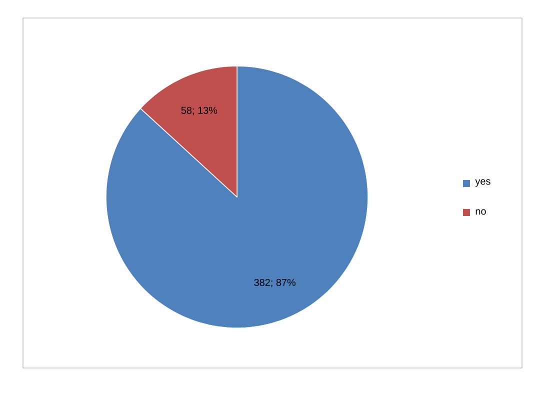  Describe the element at coordinates (199, 111) in the screenshot. I see `data-label: 58; 13%` at that location.